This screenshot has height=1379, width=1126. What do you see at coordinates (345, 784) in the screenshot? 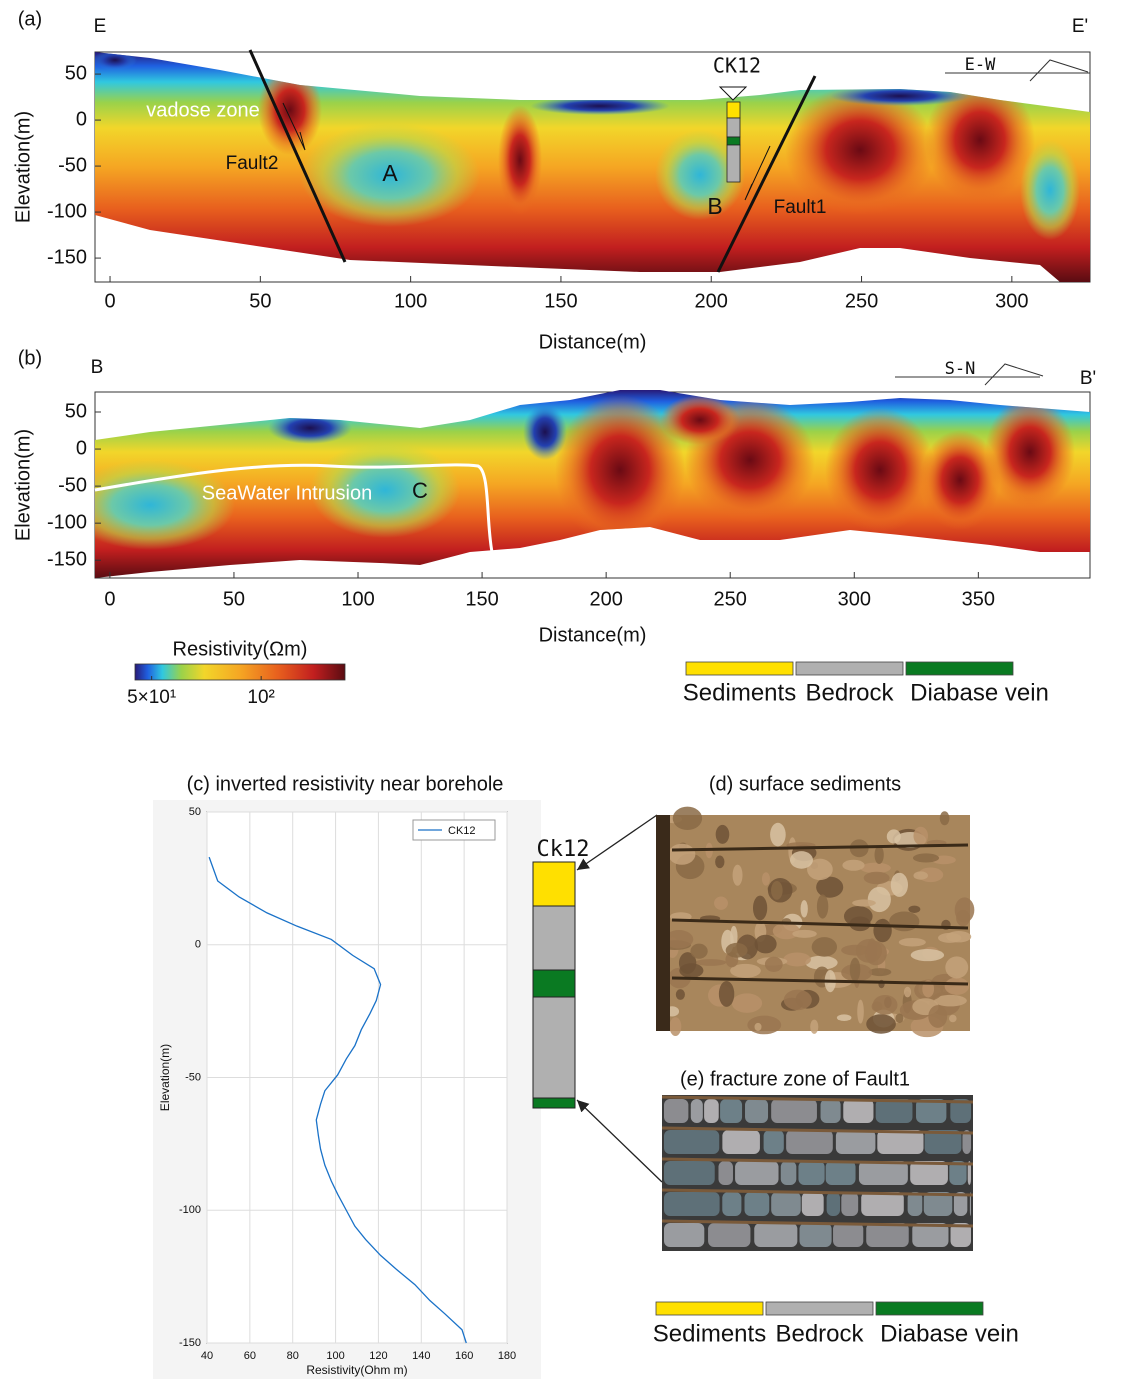
I see `chart-title: (c) inverted resistivity near borehole` at bounding box center [345, 784].